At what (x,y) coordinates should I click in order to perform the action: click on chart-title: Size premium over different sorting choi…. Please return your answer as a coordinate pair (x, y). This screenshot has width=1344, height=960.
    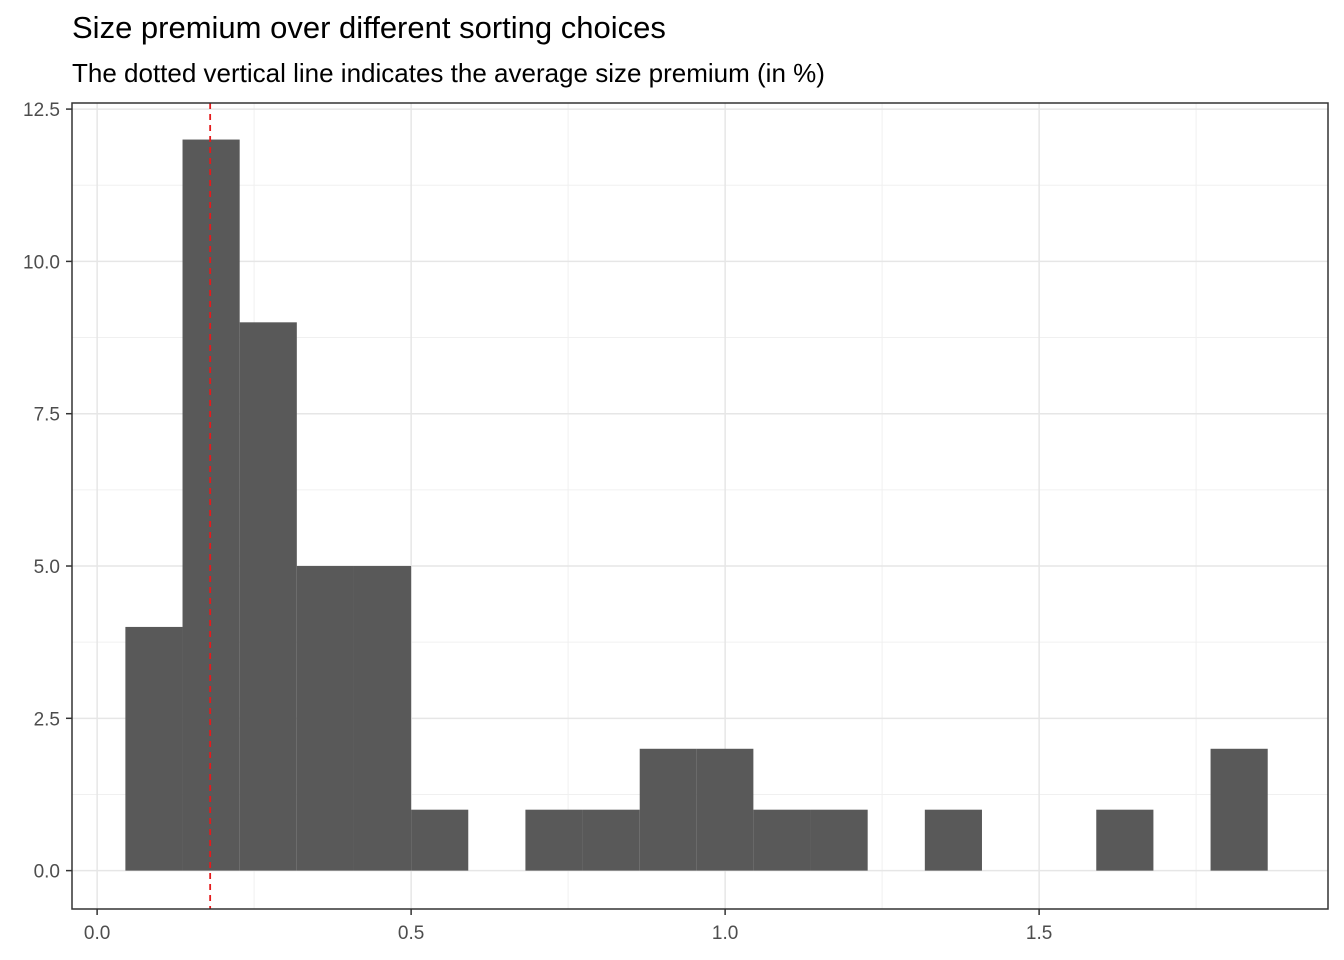
    Looking at the image, I should click on (369, 27).